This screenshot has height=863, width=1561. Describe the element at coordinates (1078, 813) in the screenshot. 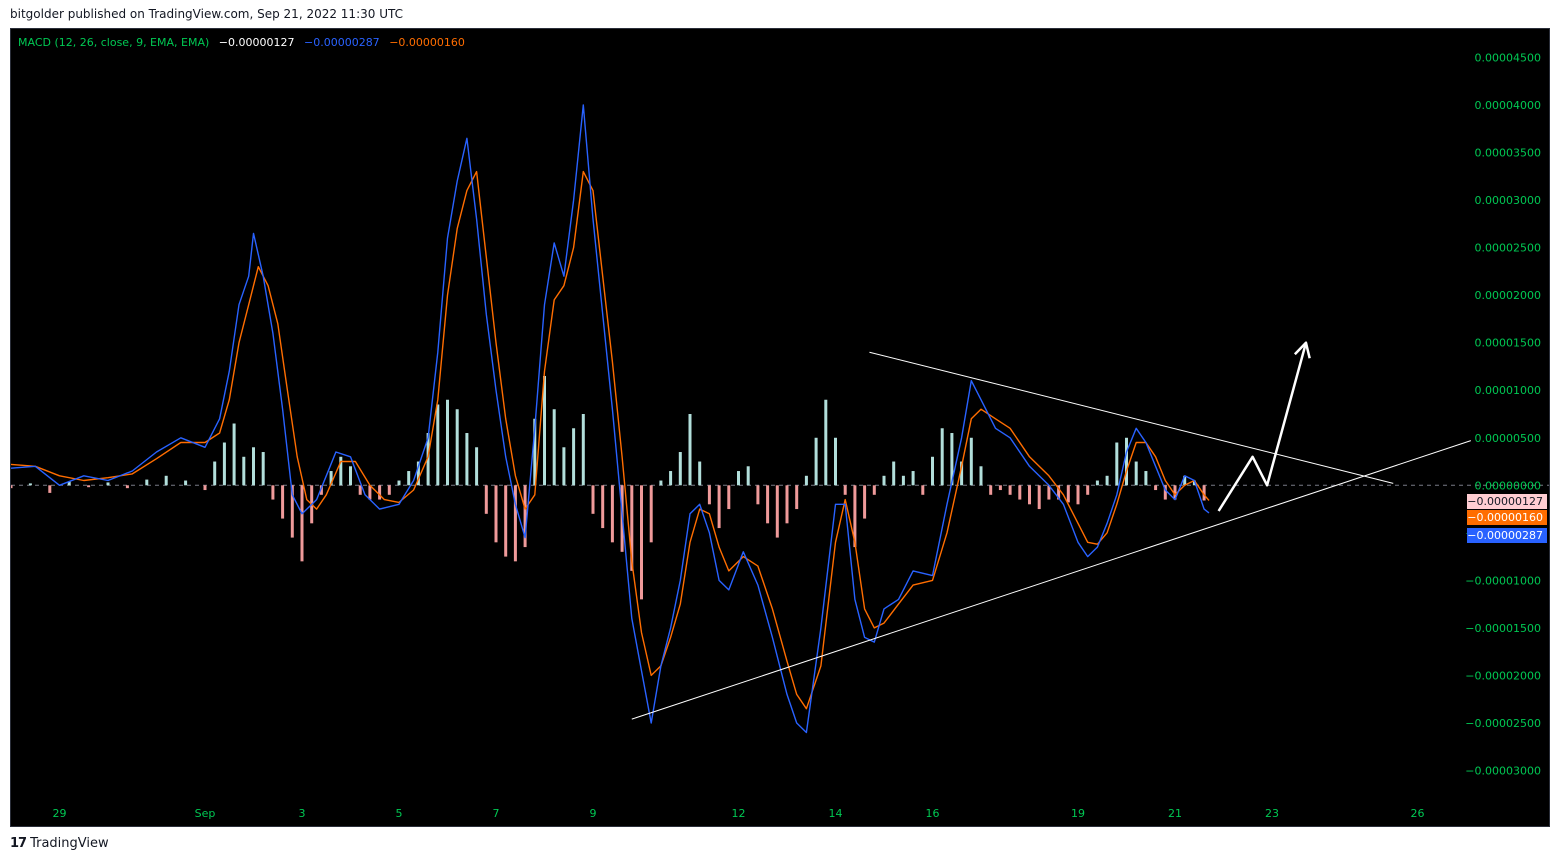

I see `x-tick-label: 19` at that location.